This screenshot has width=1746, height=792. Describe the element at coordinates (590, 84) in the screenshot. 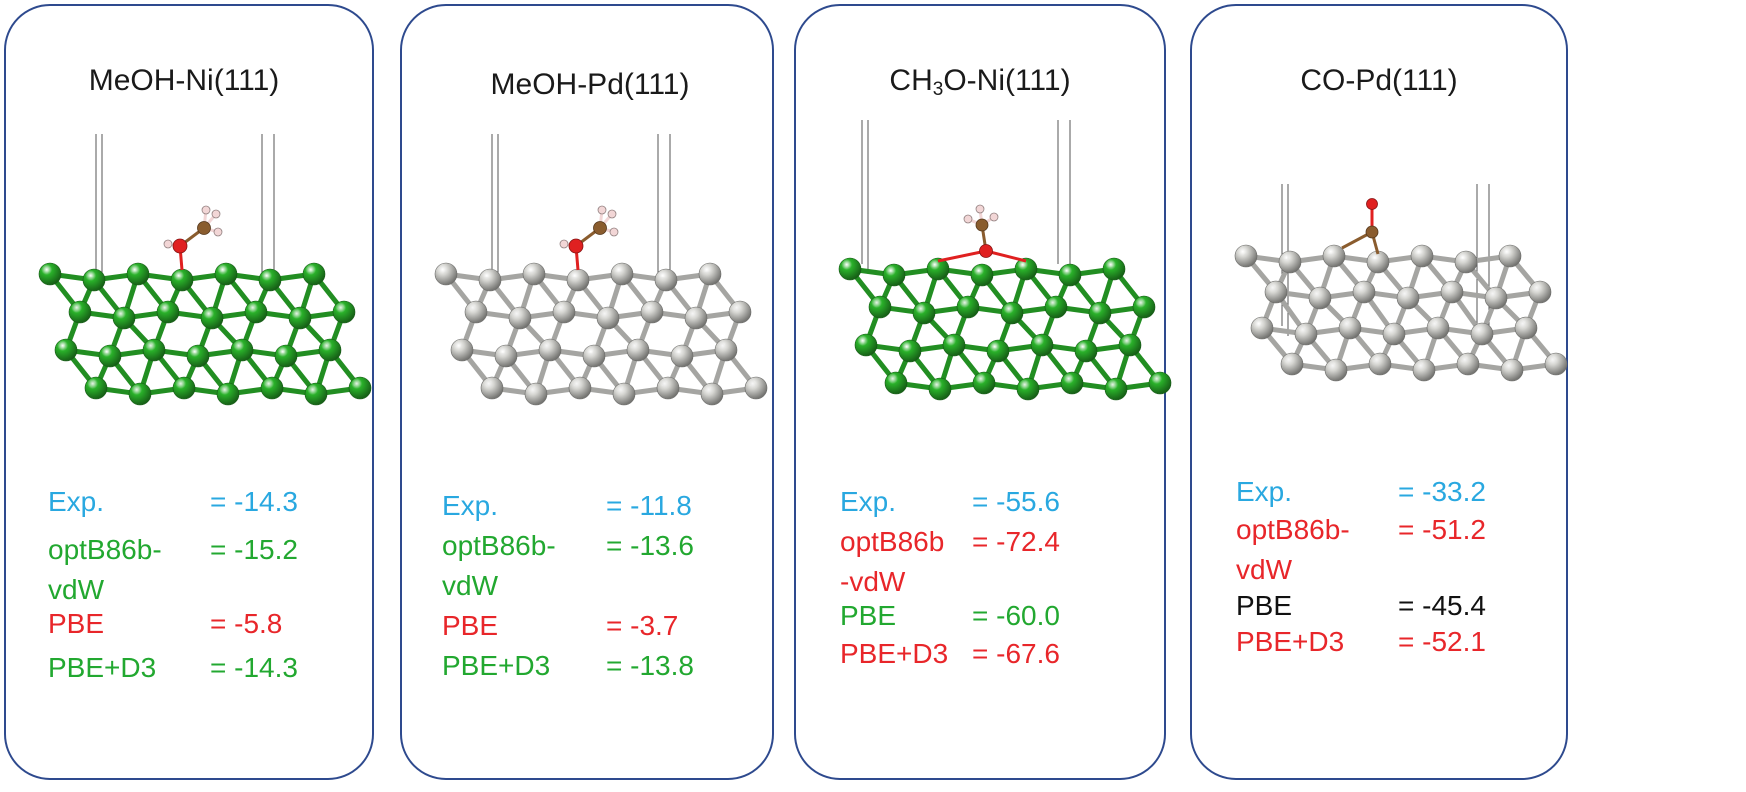

I see `panel-title: MeOH-Pd(111)` at that location.